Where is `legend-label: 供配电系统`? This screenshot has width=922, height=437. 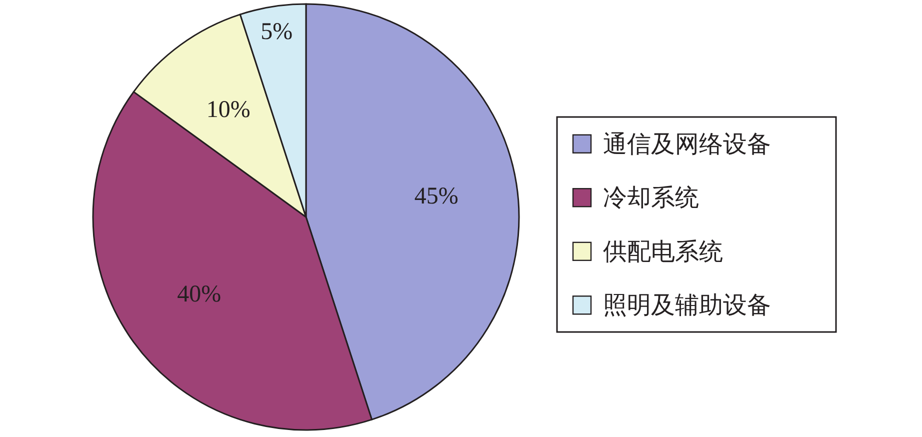
legend-label: 供配电系统 is located at coordinates (663, 251).